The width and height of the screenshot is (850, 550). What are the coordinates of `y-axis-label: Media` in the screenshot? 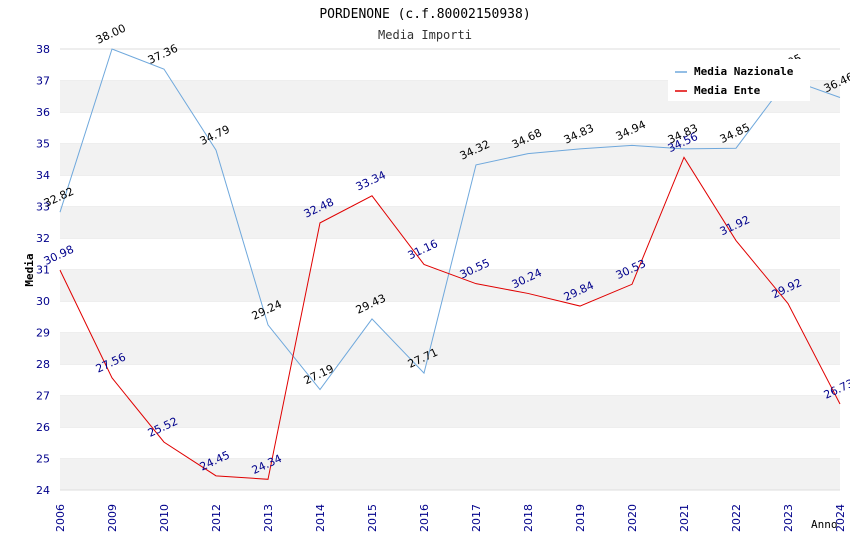 It's located at (29, 269).